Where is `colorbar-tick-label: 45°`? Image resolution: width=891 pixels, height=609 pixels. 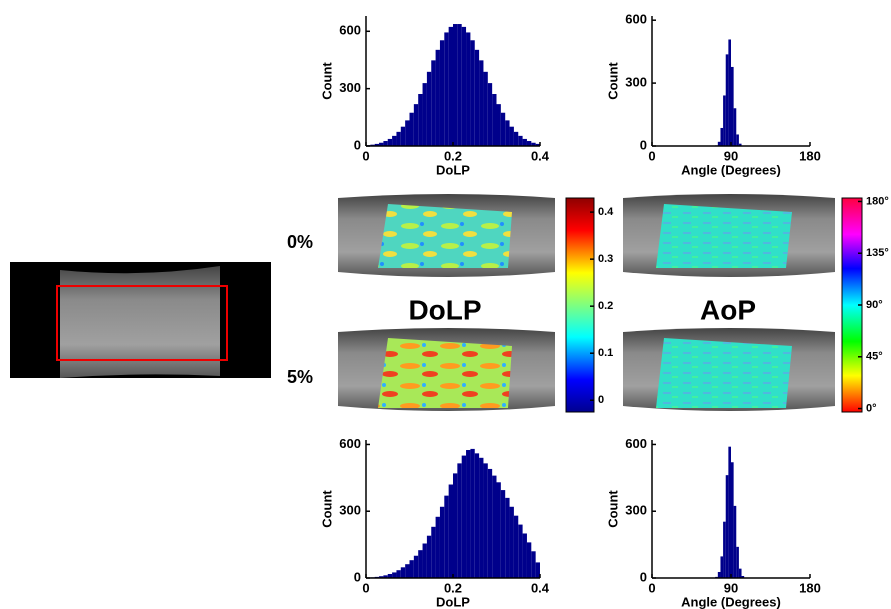 colorbar-tick-label: 45° is located at coordinates (874, 357).